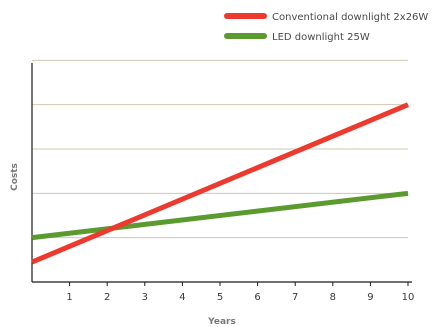  What do you see at coordinates (240, 292) in the screenshot?
I see `x-ticks: 1 2 3 4 5 6 7 8 9 10` at bounding box center [240, 292].